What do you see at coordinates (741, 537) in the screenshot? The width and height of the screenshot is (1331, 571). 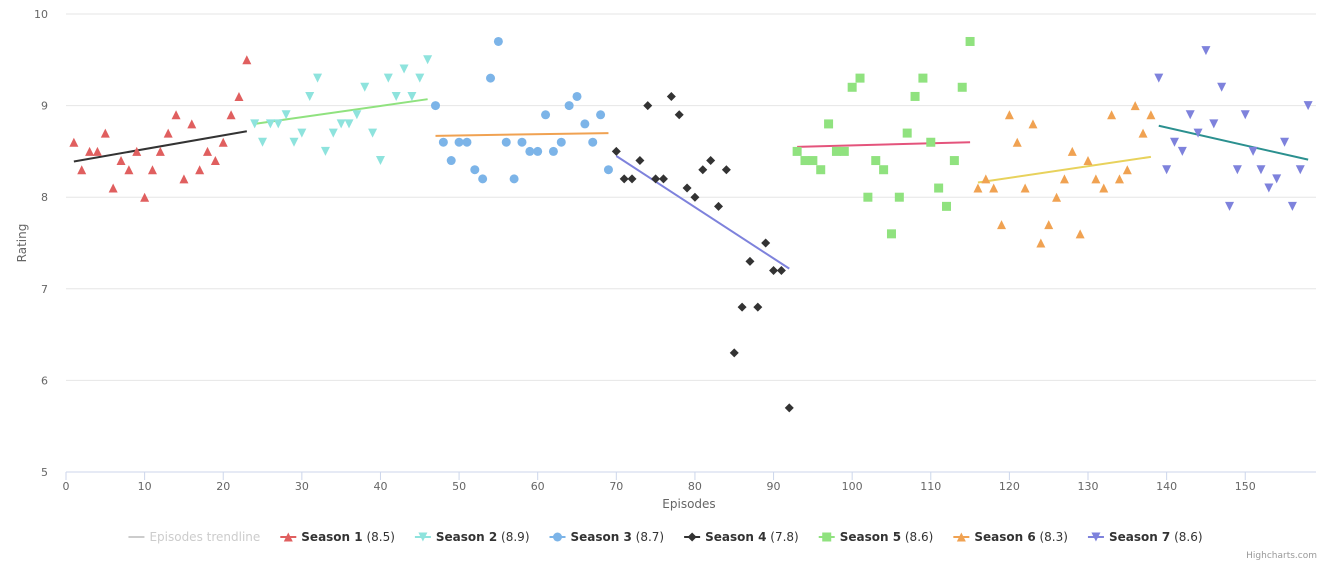 I see `legend-item-season-4: Season 4 (7.8)` at bounding box center [741, 537].